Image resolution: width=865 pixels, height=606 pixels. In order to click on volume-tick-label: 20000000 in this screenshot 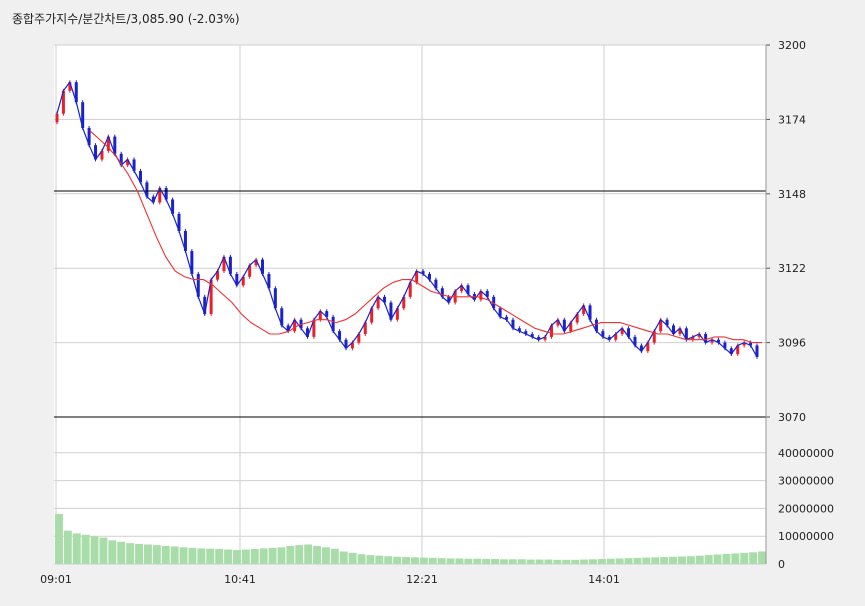, I will do `click(806, 508)`.